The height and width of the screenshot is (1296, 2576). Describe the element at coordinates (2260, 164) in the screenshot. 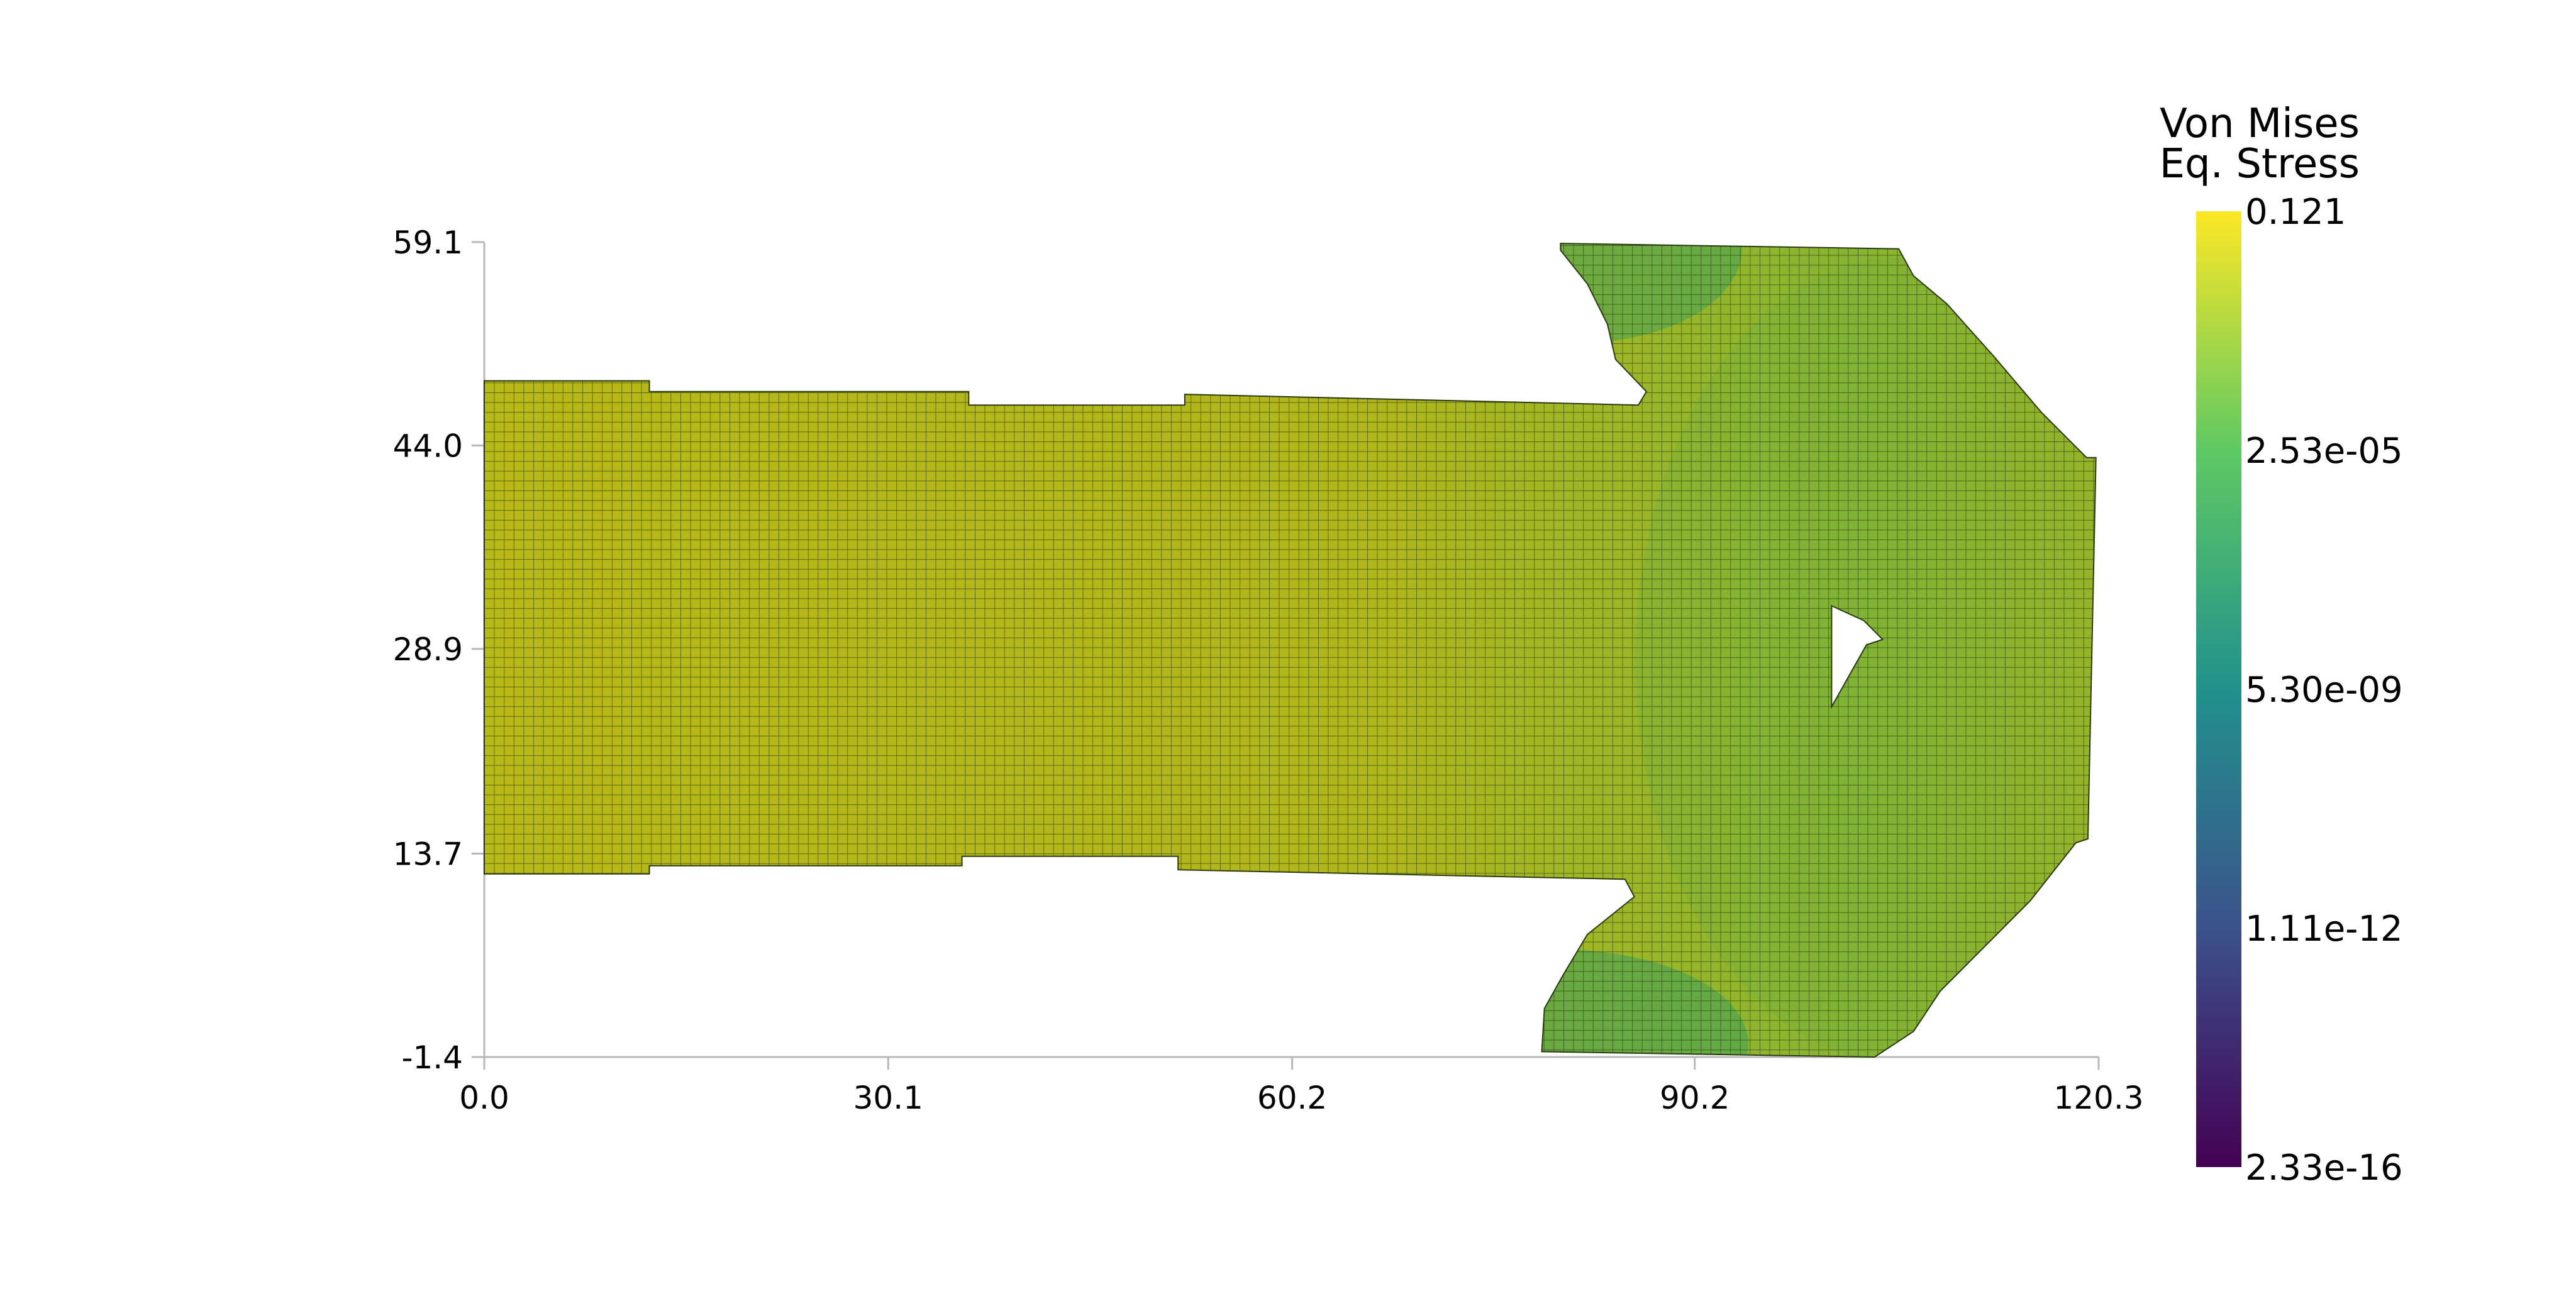

I see `colorbar-title-line-2: Eq. Stress` at that location.